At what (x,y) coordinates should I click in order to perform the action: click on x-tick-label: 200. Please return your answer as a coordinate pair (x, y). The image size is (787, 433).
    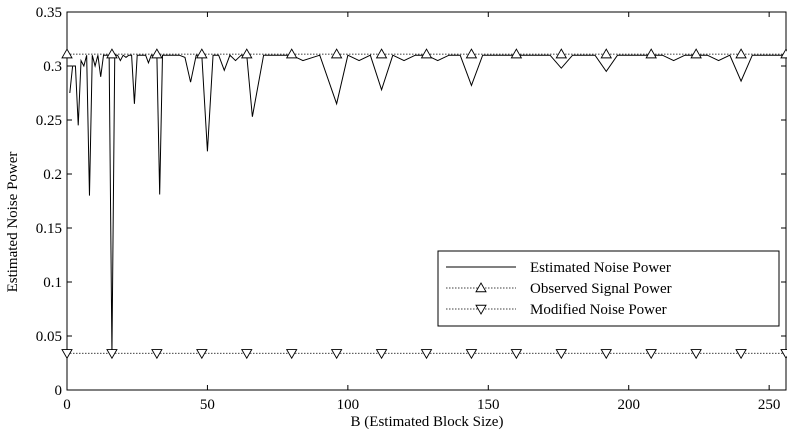
    Looking at the image, I should click on (628, 405).